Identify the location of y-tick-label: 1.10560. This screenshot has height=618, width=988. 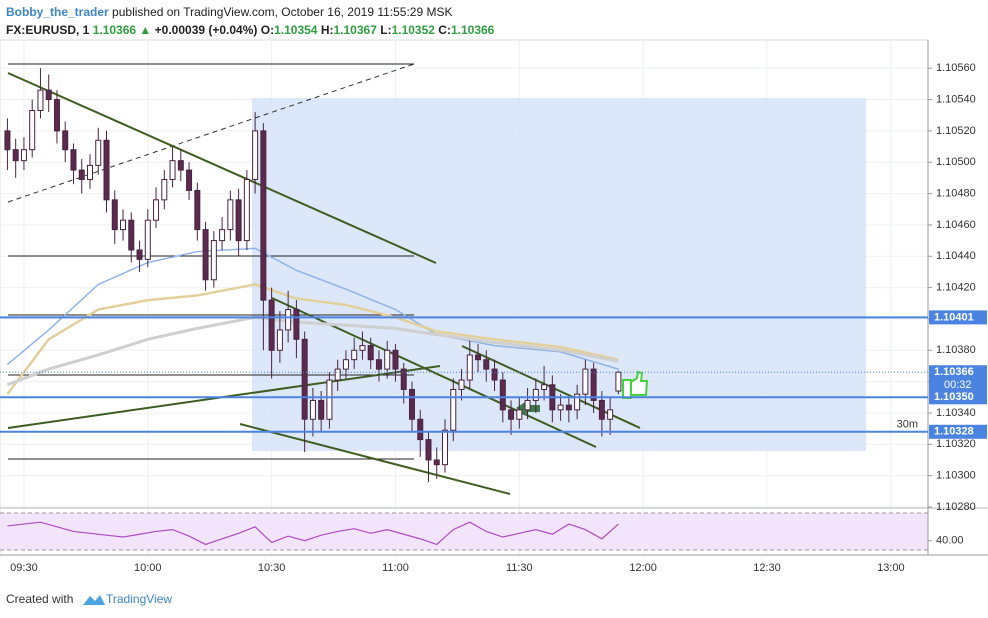
(956, 68).